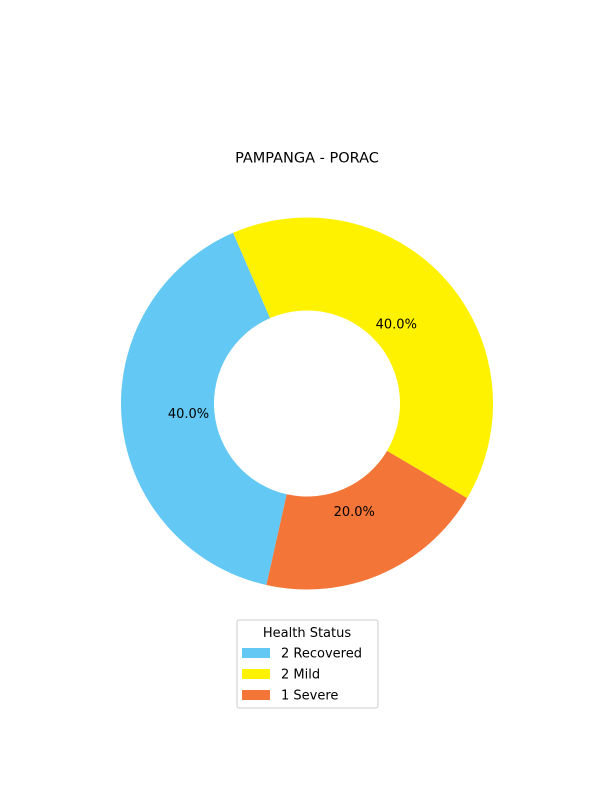 This screenshot has width=600, height=800. What do you see at coordinates (256, 653) in the screenshot?
I see `legend-swatch-recovered` at bounding box center [256, 653].